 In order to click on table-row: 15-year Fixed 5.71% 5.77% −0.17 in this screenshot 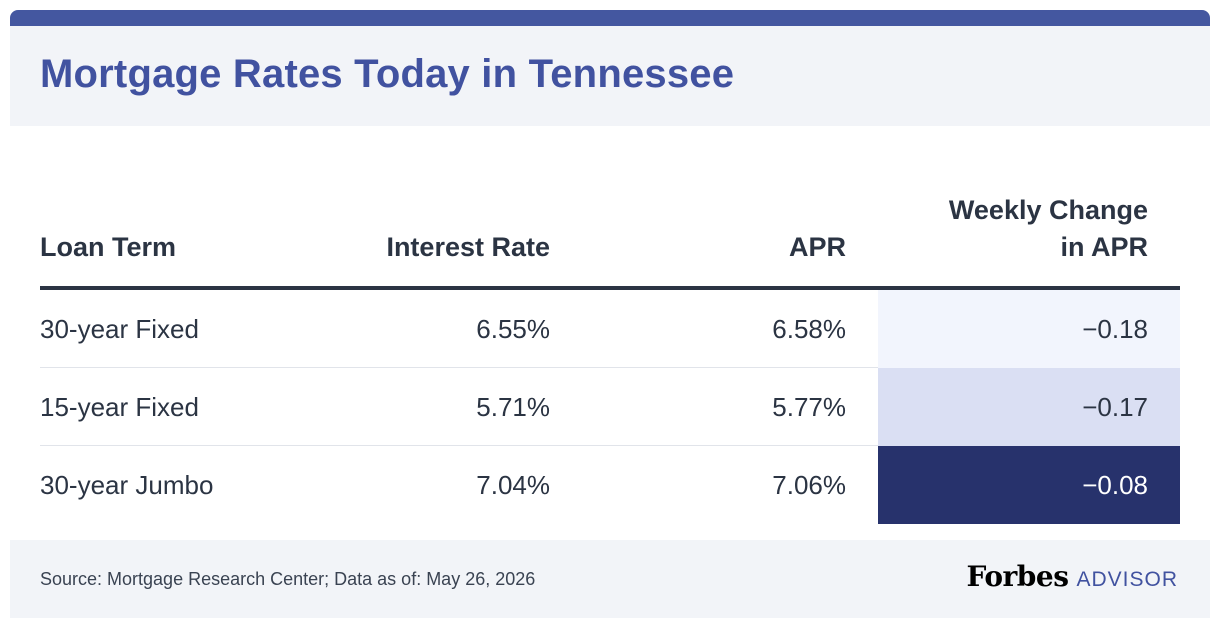, I will do `click(610, 407)`.